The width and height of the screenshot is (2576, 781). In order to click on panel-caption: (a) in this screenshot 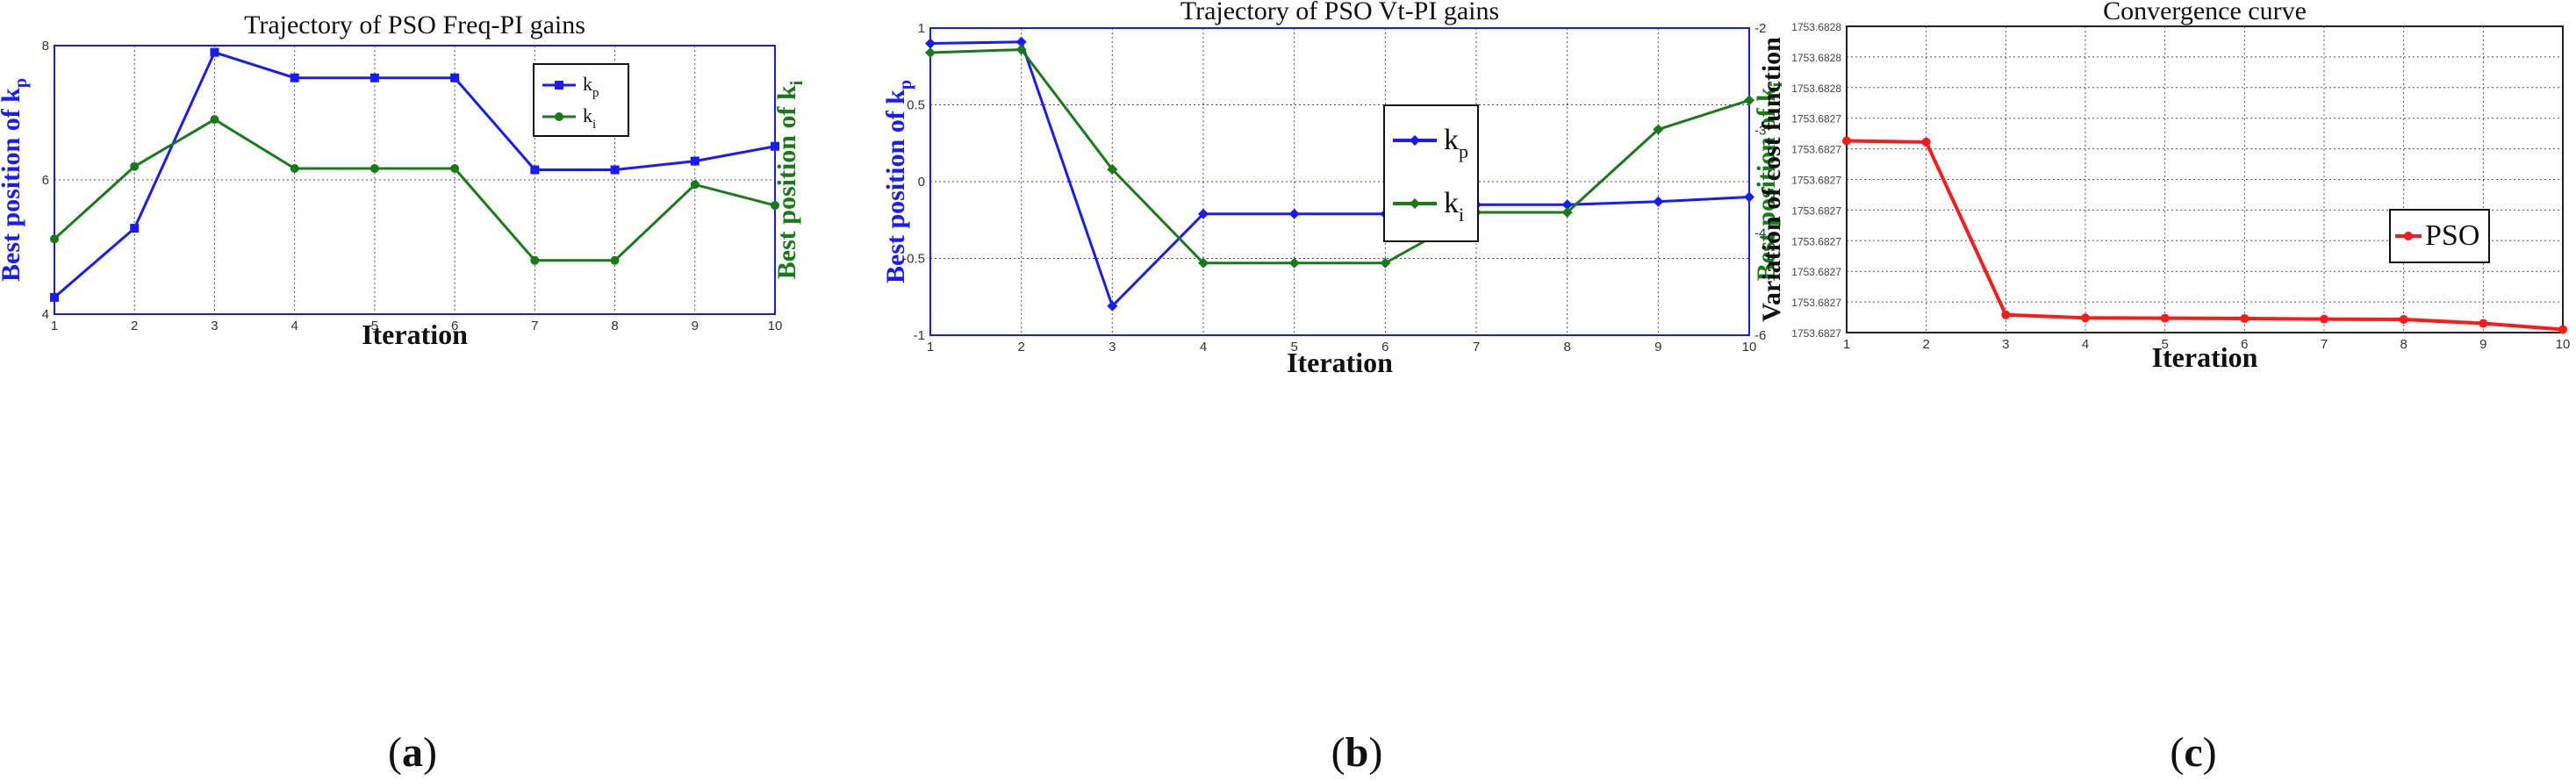, I will do `click(413, 752)`.